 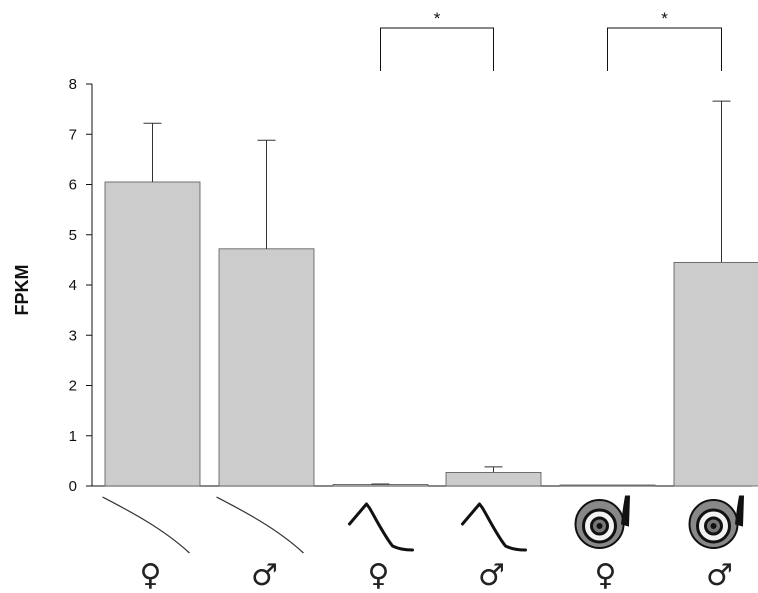 I want to click on y-tick-label: 0, so click(x=73, y=486).